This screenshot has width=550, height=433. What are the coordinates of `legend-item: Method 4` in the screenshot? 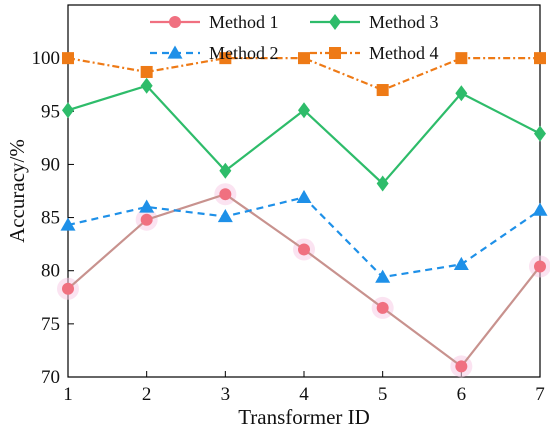 It's located at (374, 53).